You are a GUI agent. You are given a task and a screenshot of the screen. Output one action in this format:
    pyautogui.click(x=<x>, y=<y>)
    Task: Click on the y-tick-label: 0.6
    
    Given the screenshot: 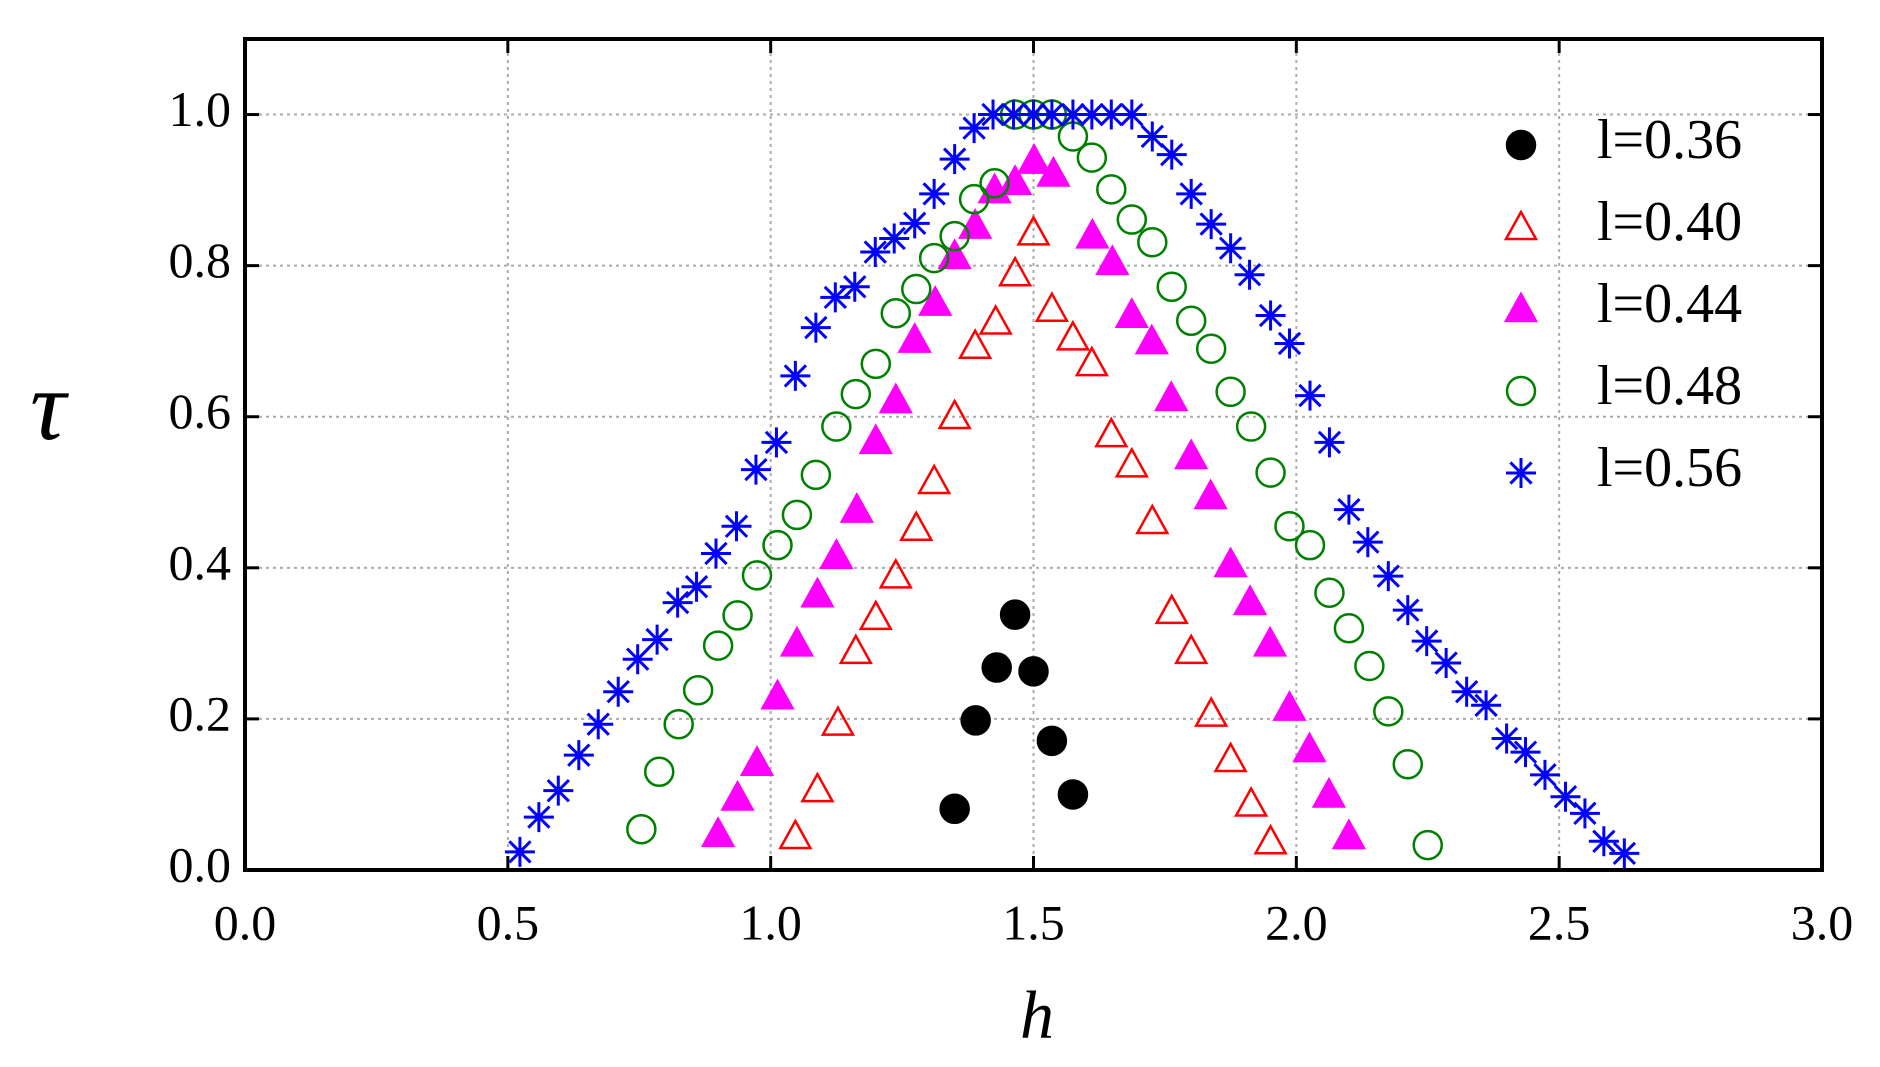 What is the action you would take?
    pyautogui.click(x=200, y=411)
    